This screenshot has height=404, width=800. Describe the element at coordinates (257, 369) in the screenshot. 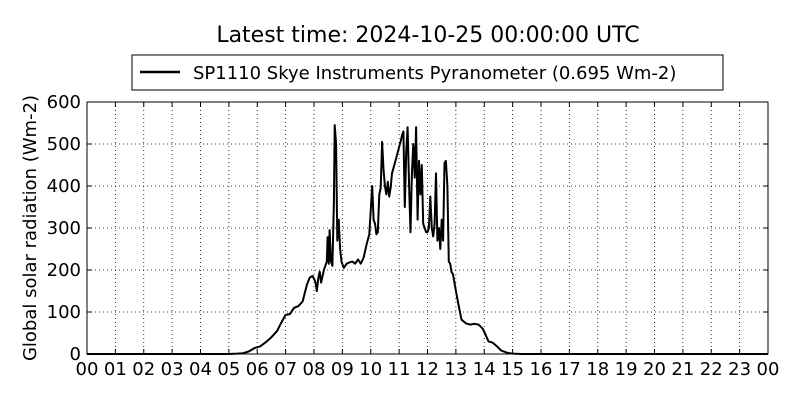

I see `x-tick-label: 06` at that location.